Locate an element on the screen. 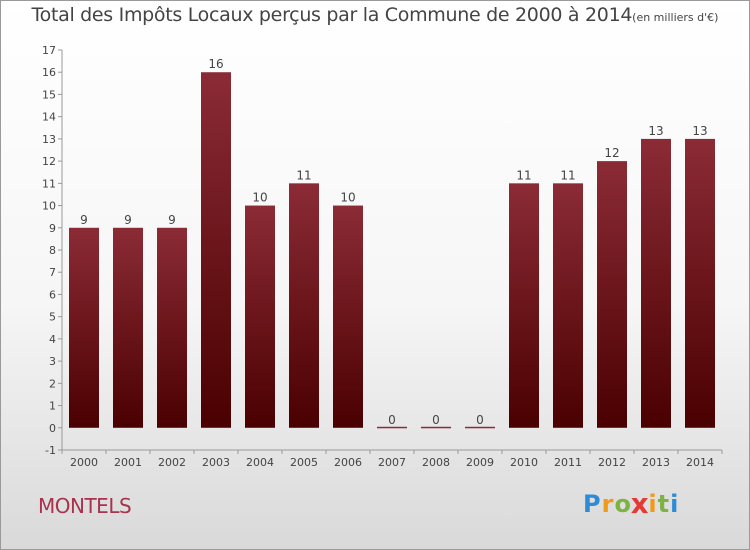  x-tick-label: 2002 is located at coordinates (172, 462).